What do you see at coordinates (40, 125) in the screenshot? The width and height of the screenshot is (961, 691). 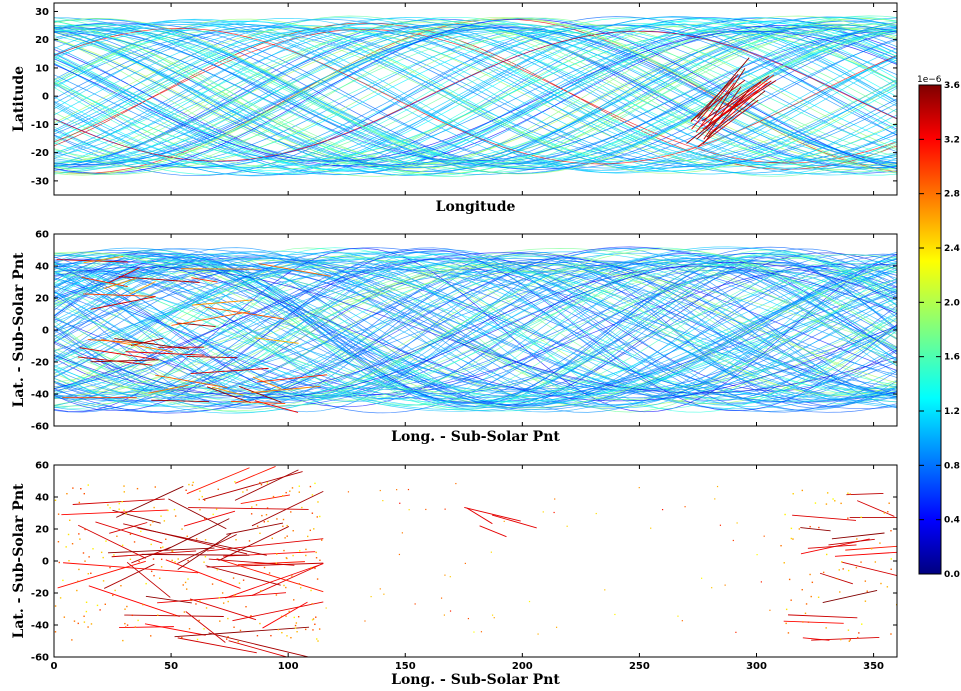 I see `y-tick-label: -10` at bounding box center [40, 125].